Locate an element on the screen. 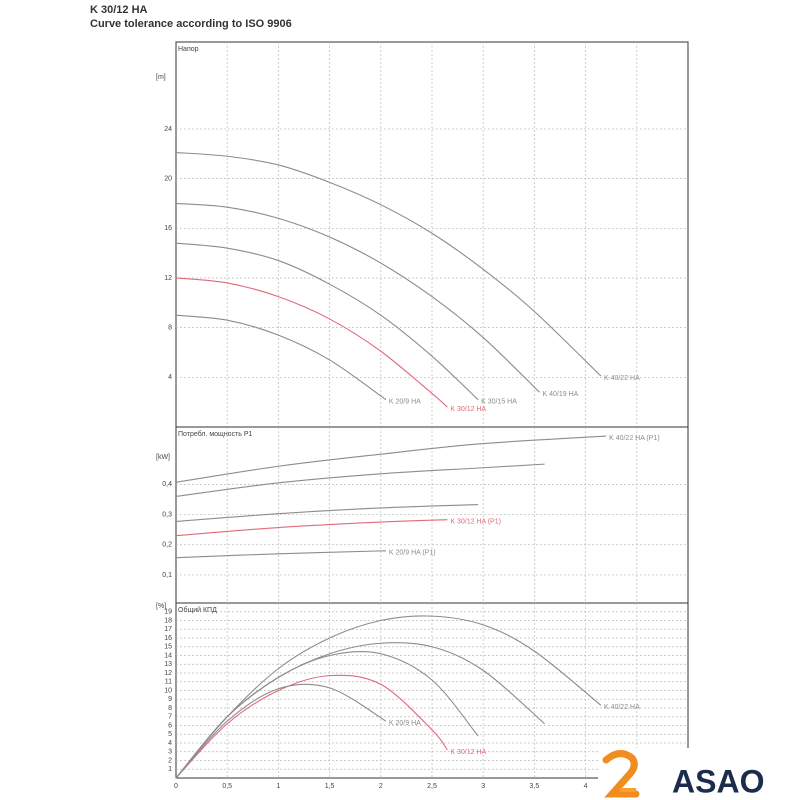 The width and height of the screenshot is (800, 800). y-tick-label: 15 is located at coordinates (168, 647).